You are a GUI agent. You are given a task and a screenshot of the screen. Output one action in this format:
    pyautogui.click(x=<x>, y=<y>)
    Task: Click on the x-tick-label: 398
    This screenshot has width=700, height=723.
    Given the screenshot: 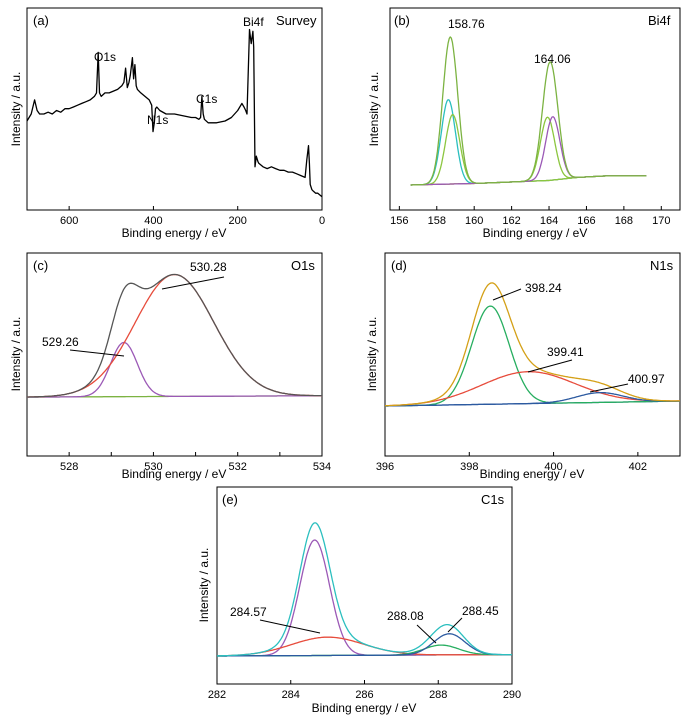 What is the action you would take?
    pyautogui.click(x=469, y=467)
    